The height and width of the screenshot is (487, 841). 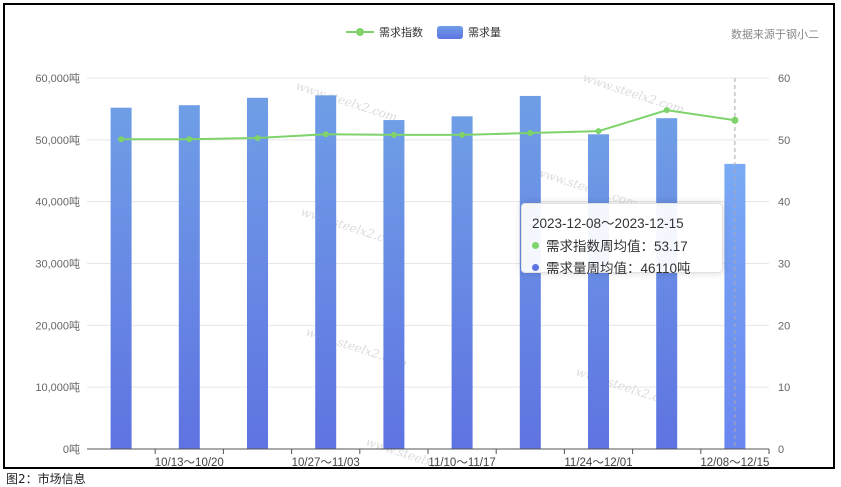 I want to click on tooltip-row-volume: 需求量周均值：46110吨, so click(x=622, y=267).